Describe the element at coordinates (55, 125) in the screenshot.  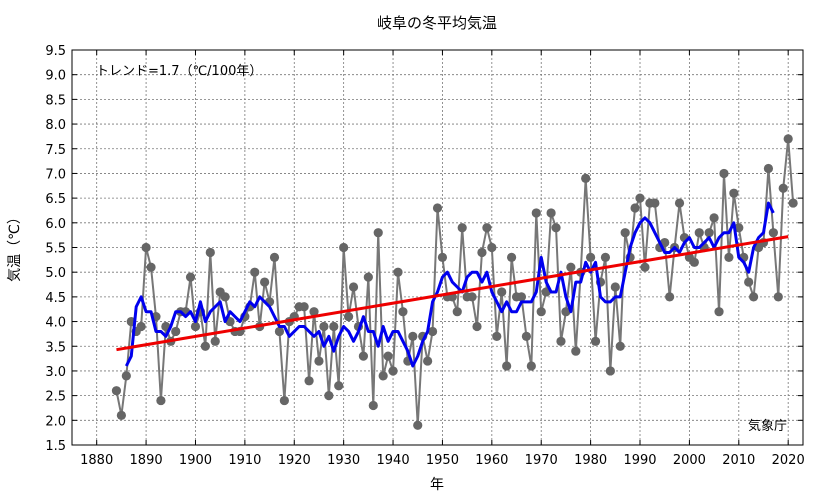
I see `y-tick-label: 8.0` at that location.